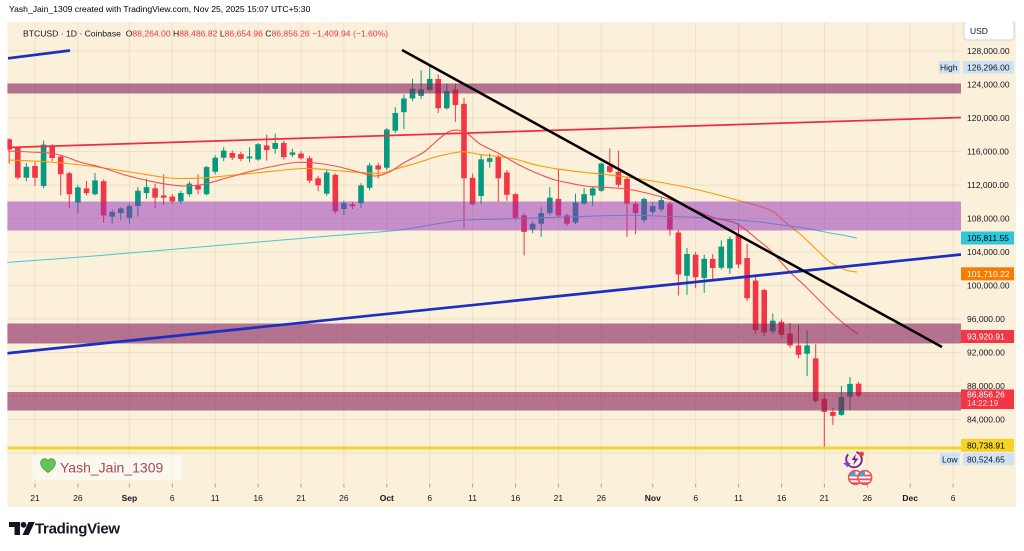 The width and height of the screenshot is (1024, 551). I want to click on svg-text: 126,296.00, so click(988, 68).